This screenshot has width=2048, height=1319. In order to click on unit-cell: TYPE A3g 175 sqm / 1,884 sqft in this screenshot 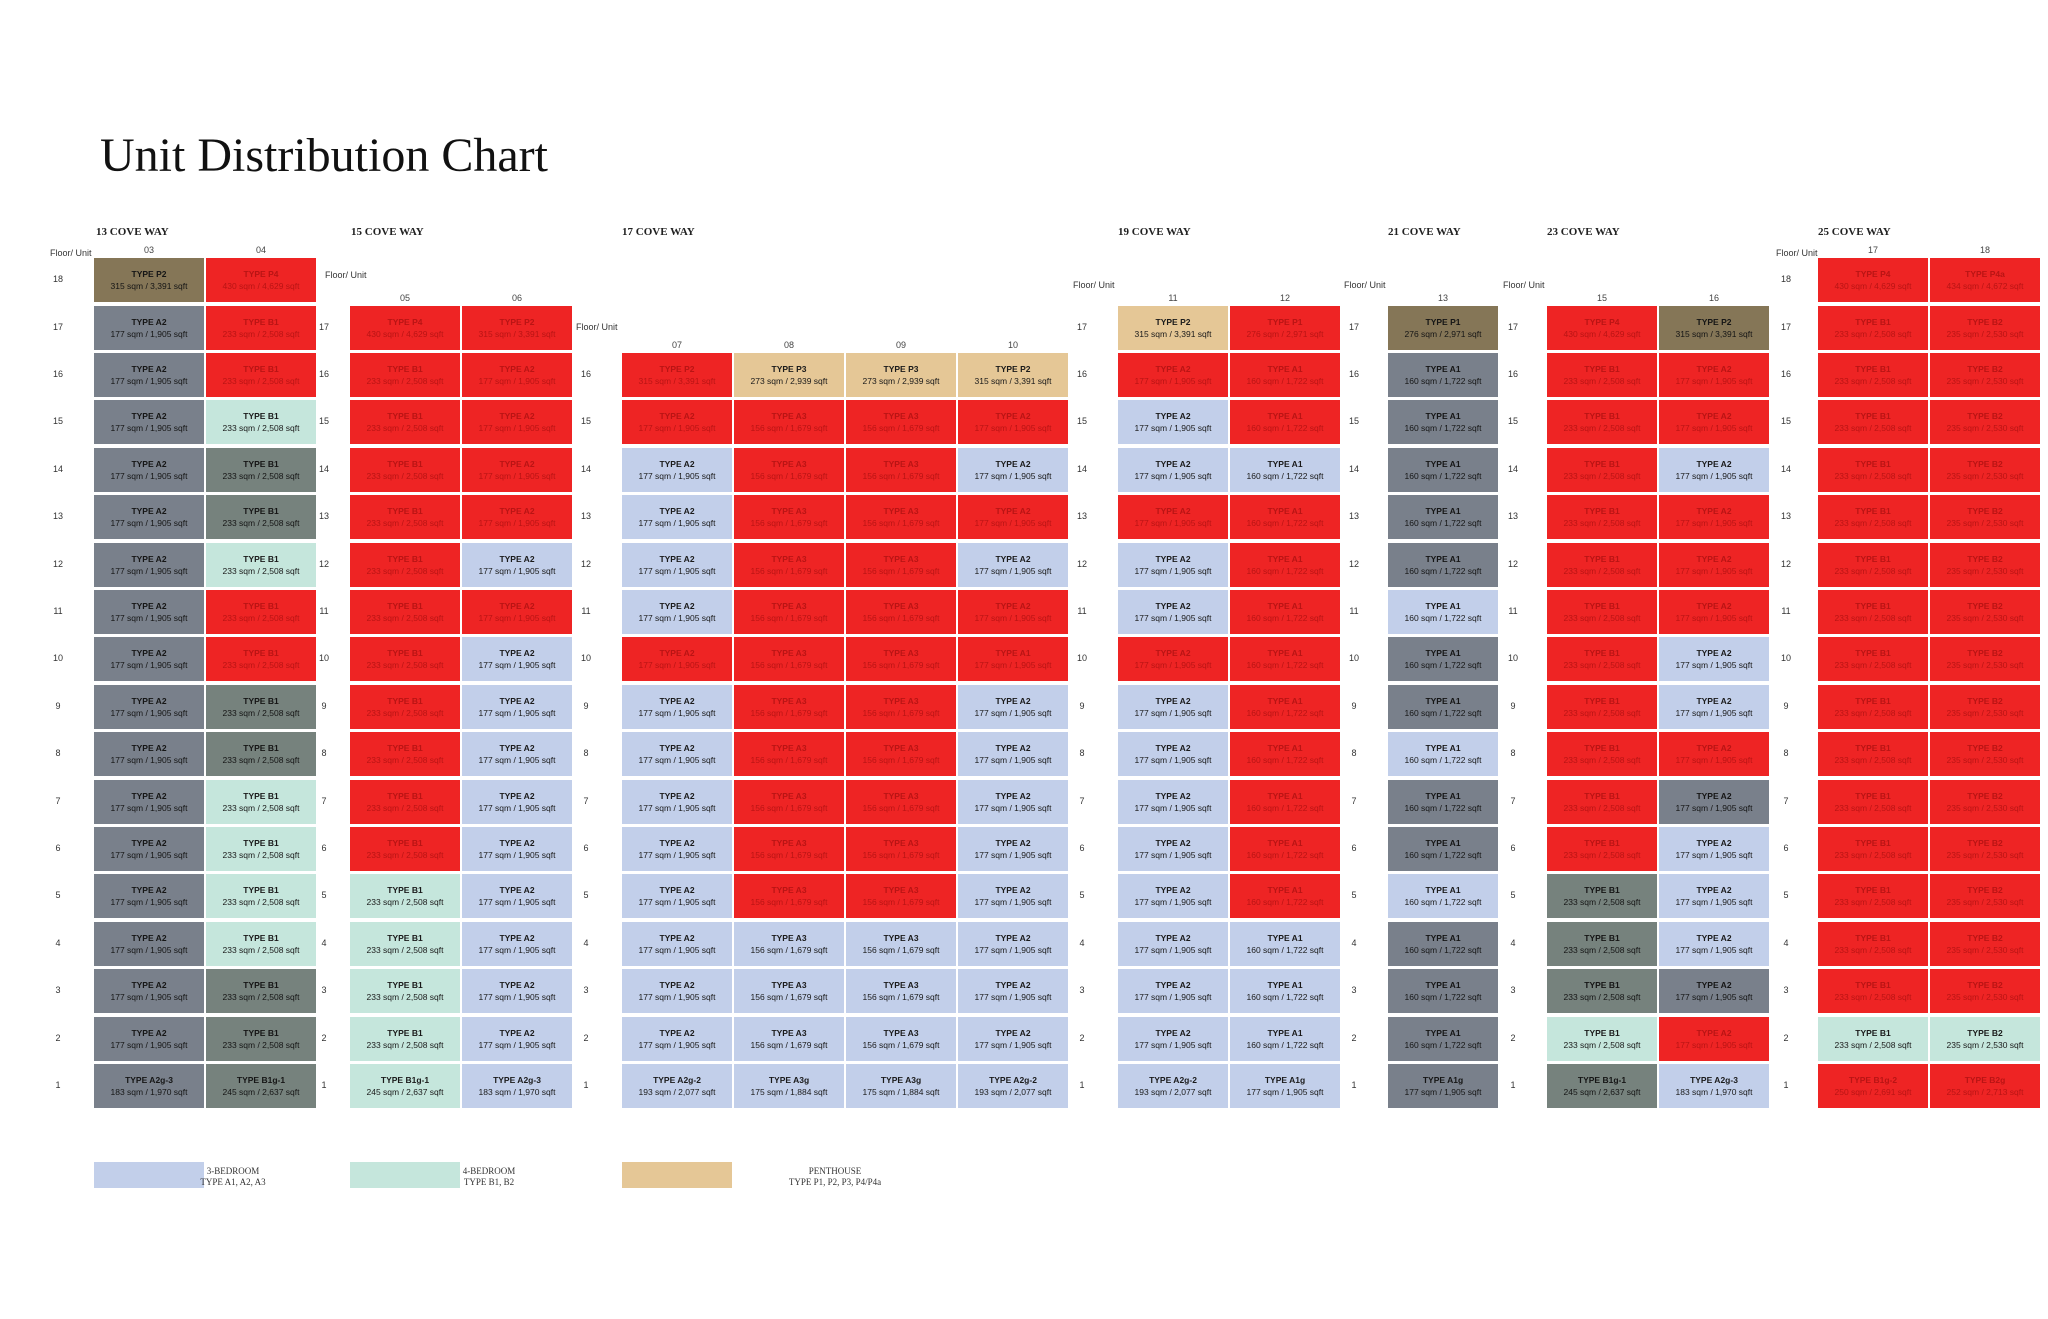, I will do `click(789, 1086)`.